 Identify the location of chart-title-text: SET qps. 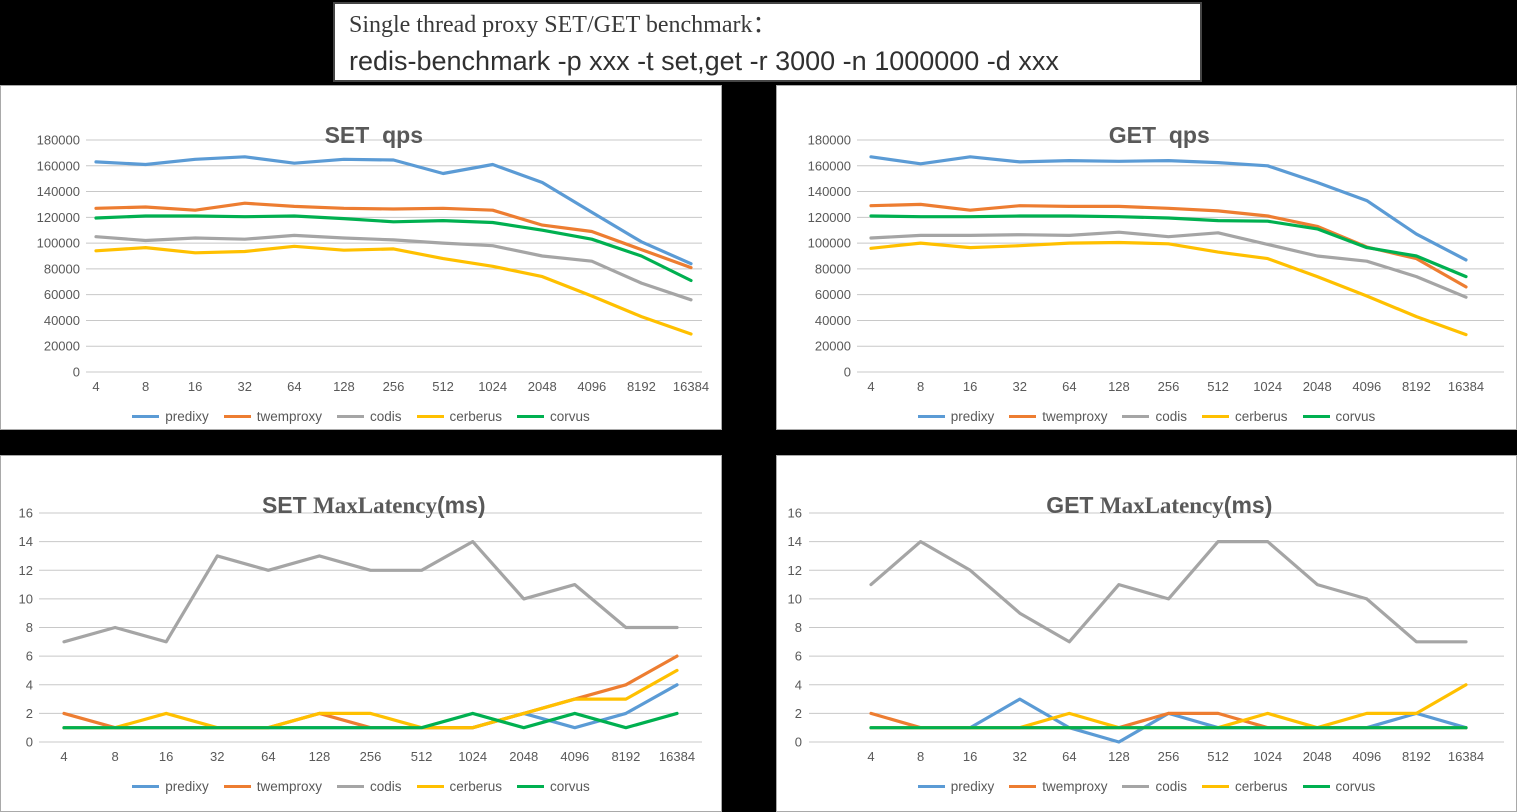
(373, 135).